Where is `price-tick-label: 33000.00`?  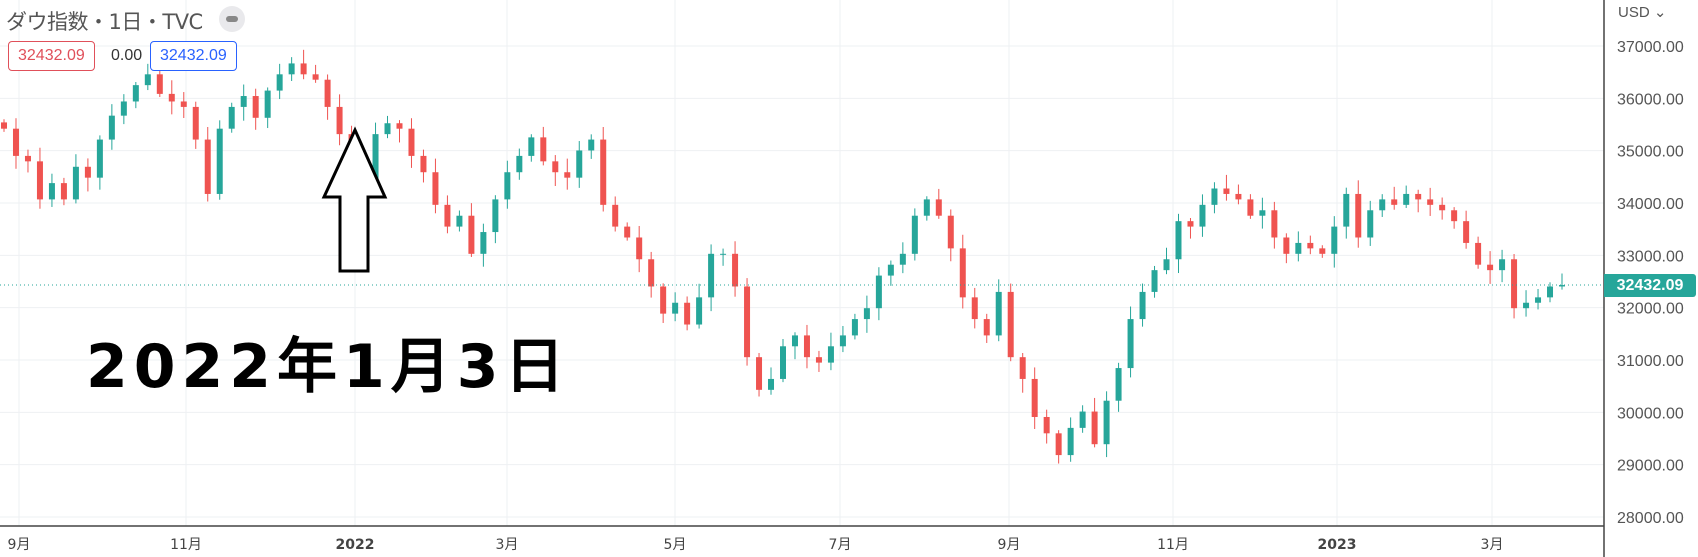 price-tick-label: 33000.00 is located at coordinates (1650, 256).